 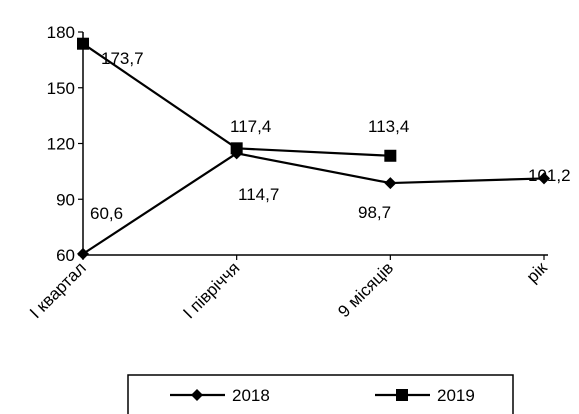 What do you see at coordinates (320, 394) in the screenshot?
I see `legend: 2018 2019` at bounding box center [320, 394].